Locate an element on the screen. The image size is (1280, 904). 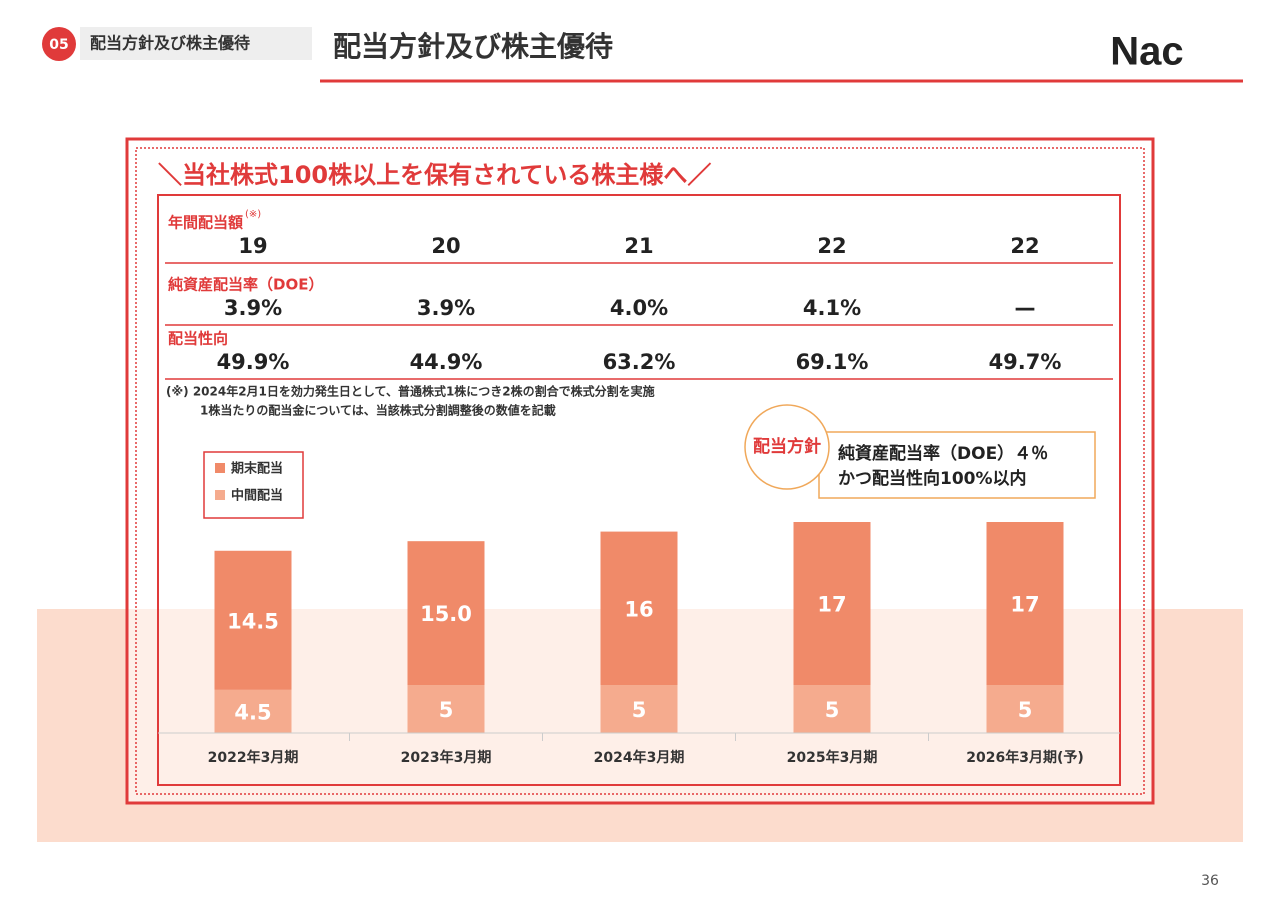
row-label: 年間配当額 is located at coordinates (205, 223).